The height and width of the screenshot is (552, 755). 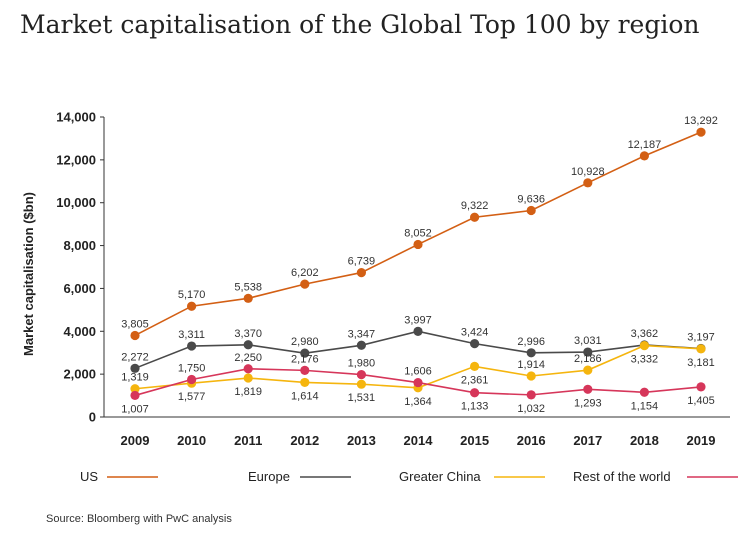 What do you see at coordinates (305, 342) in the screenshot?
I see `data-label: 2,980` at bounding box center [305, 342].